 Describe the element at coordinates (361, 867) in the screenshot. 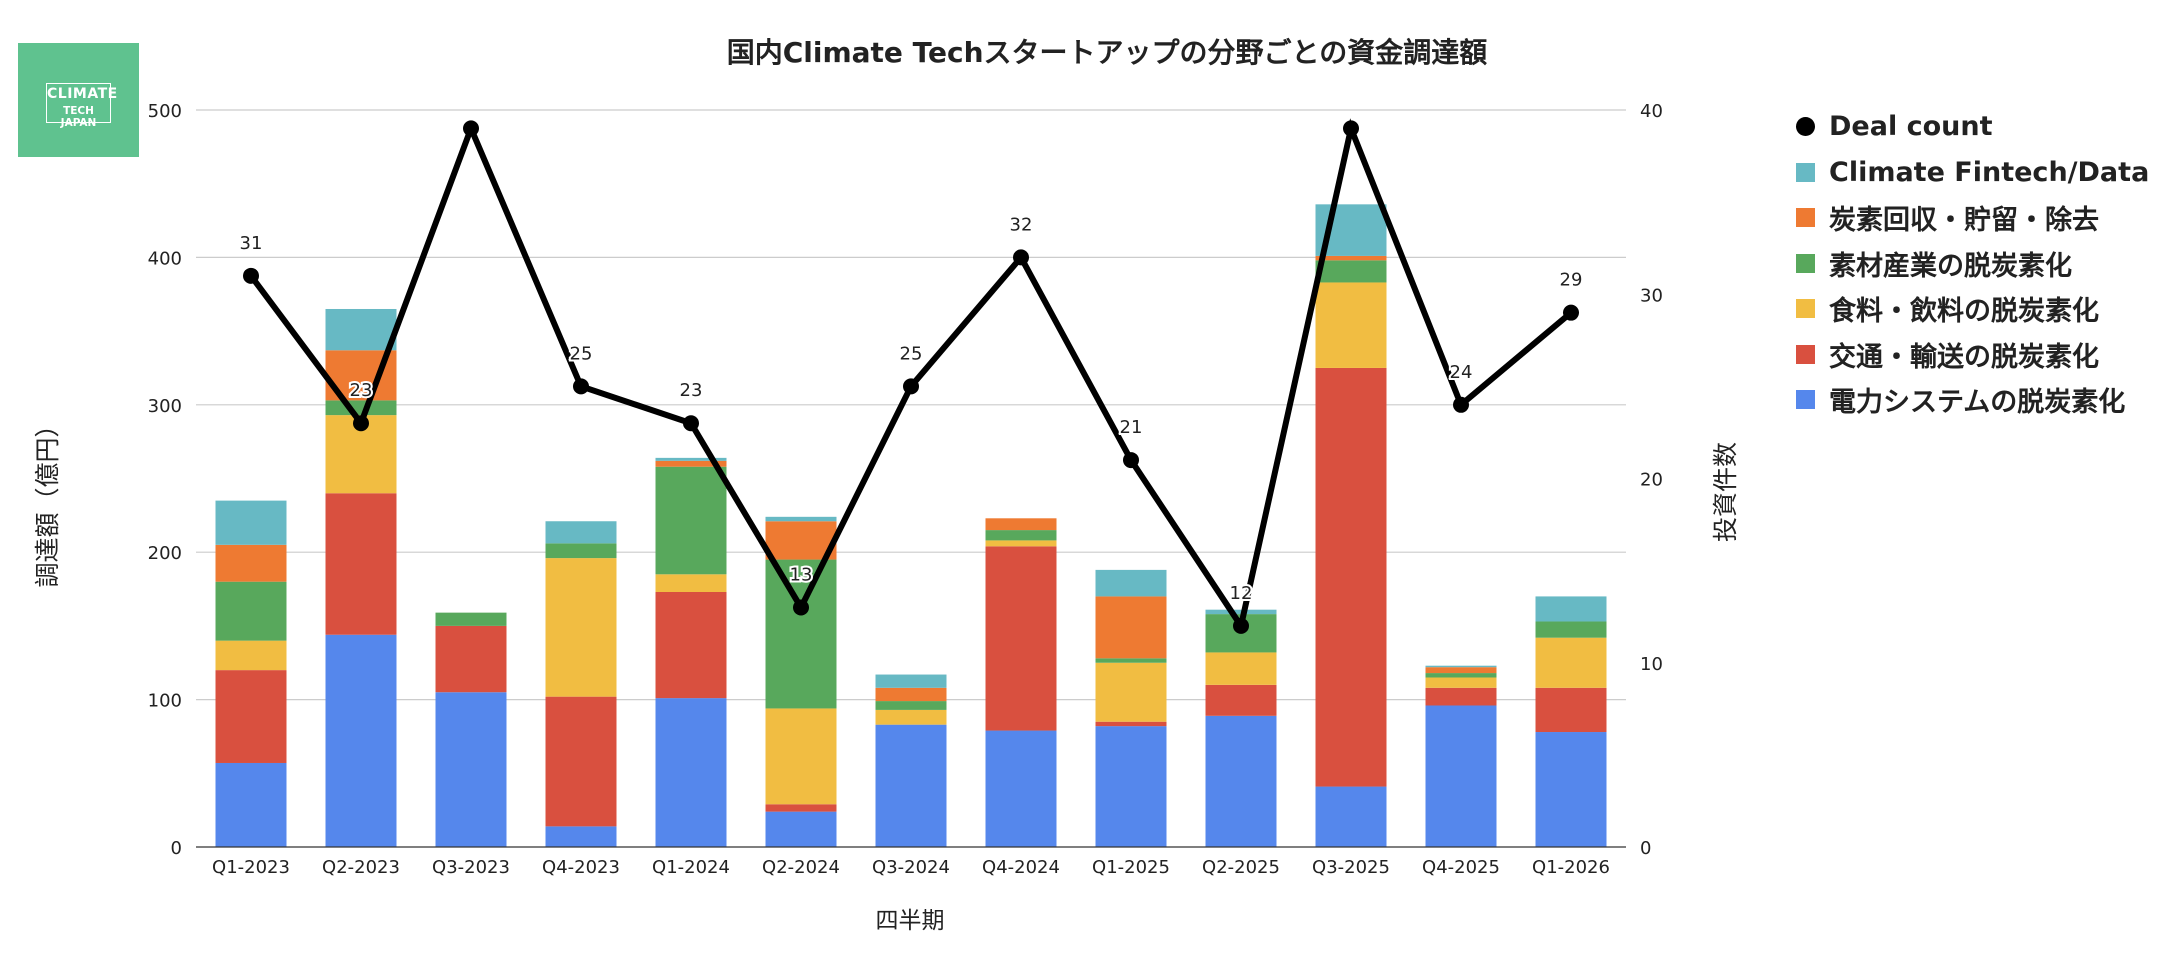

I see `x-tick-label: Q2-2023` at that location.